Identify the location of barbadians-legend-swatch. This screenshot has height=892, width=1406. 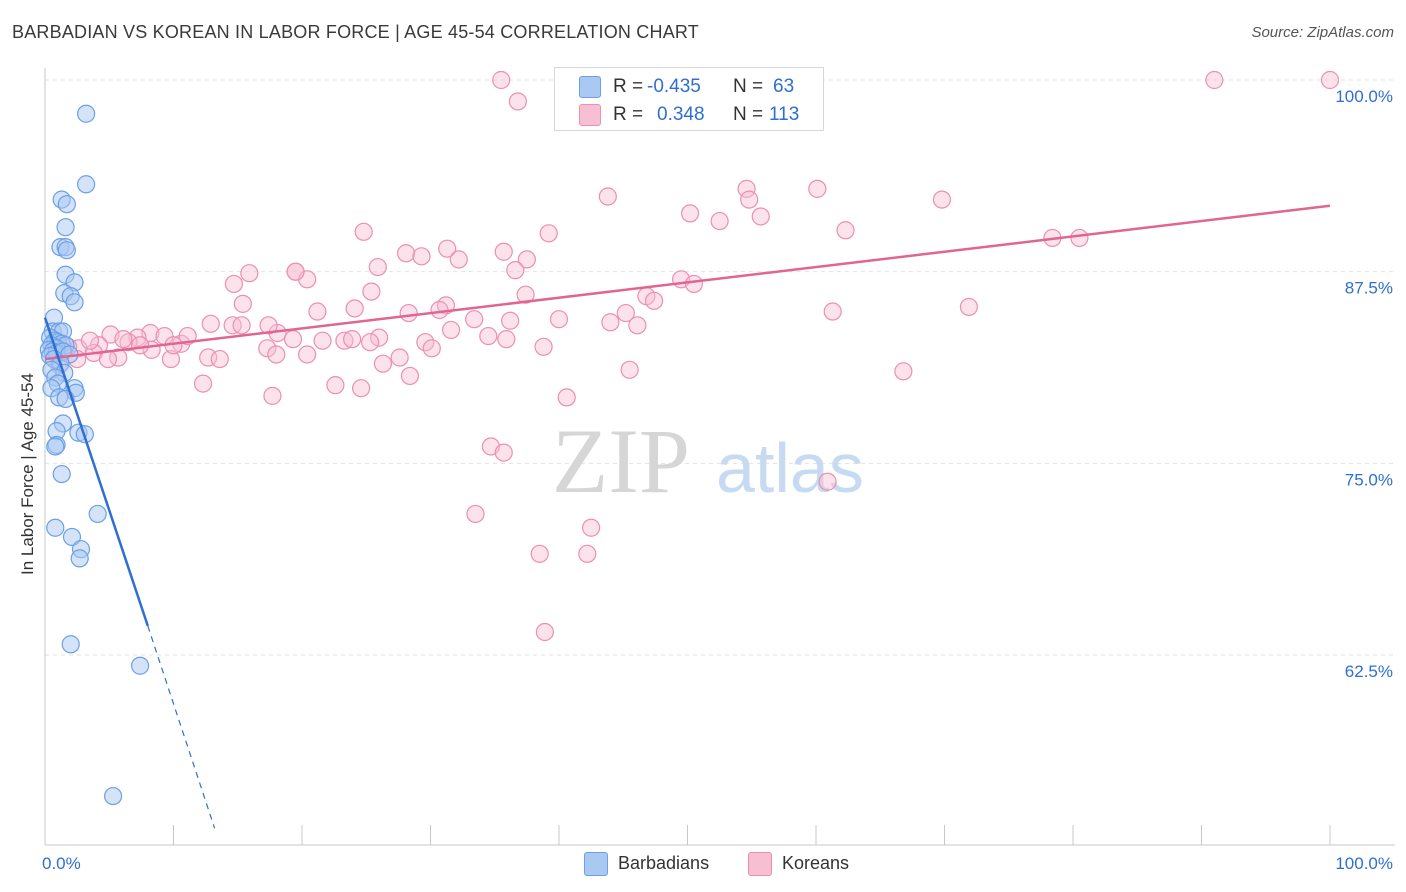
(596, 864).